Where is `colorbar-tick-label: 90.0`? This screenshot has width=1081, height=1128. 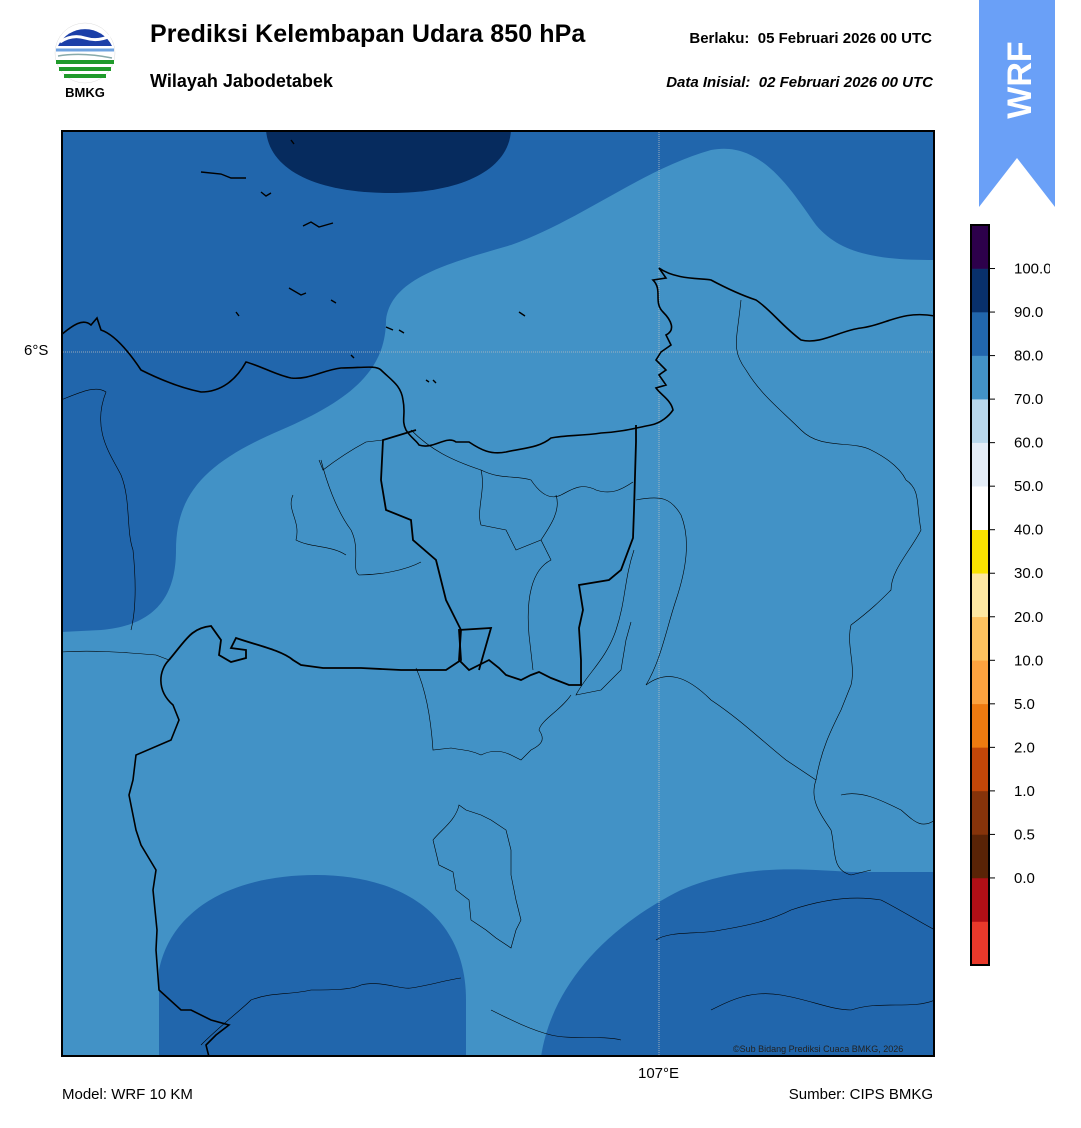 colorbar-tick-label: 90.0 is located at coordinates (1028, 312).